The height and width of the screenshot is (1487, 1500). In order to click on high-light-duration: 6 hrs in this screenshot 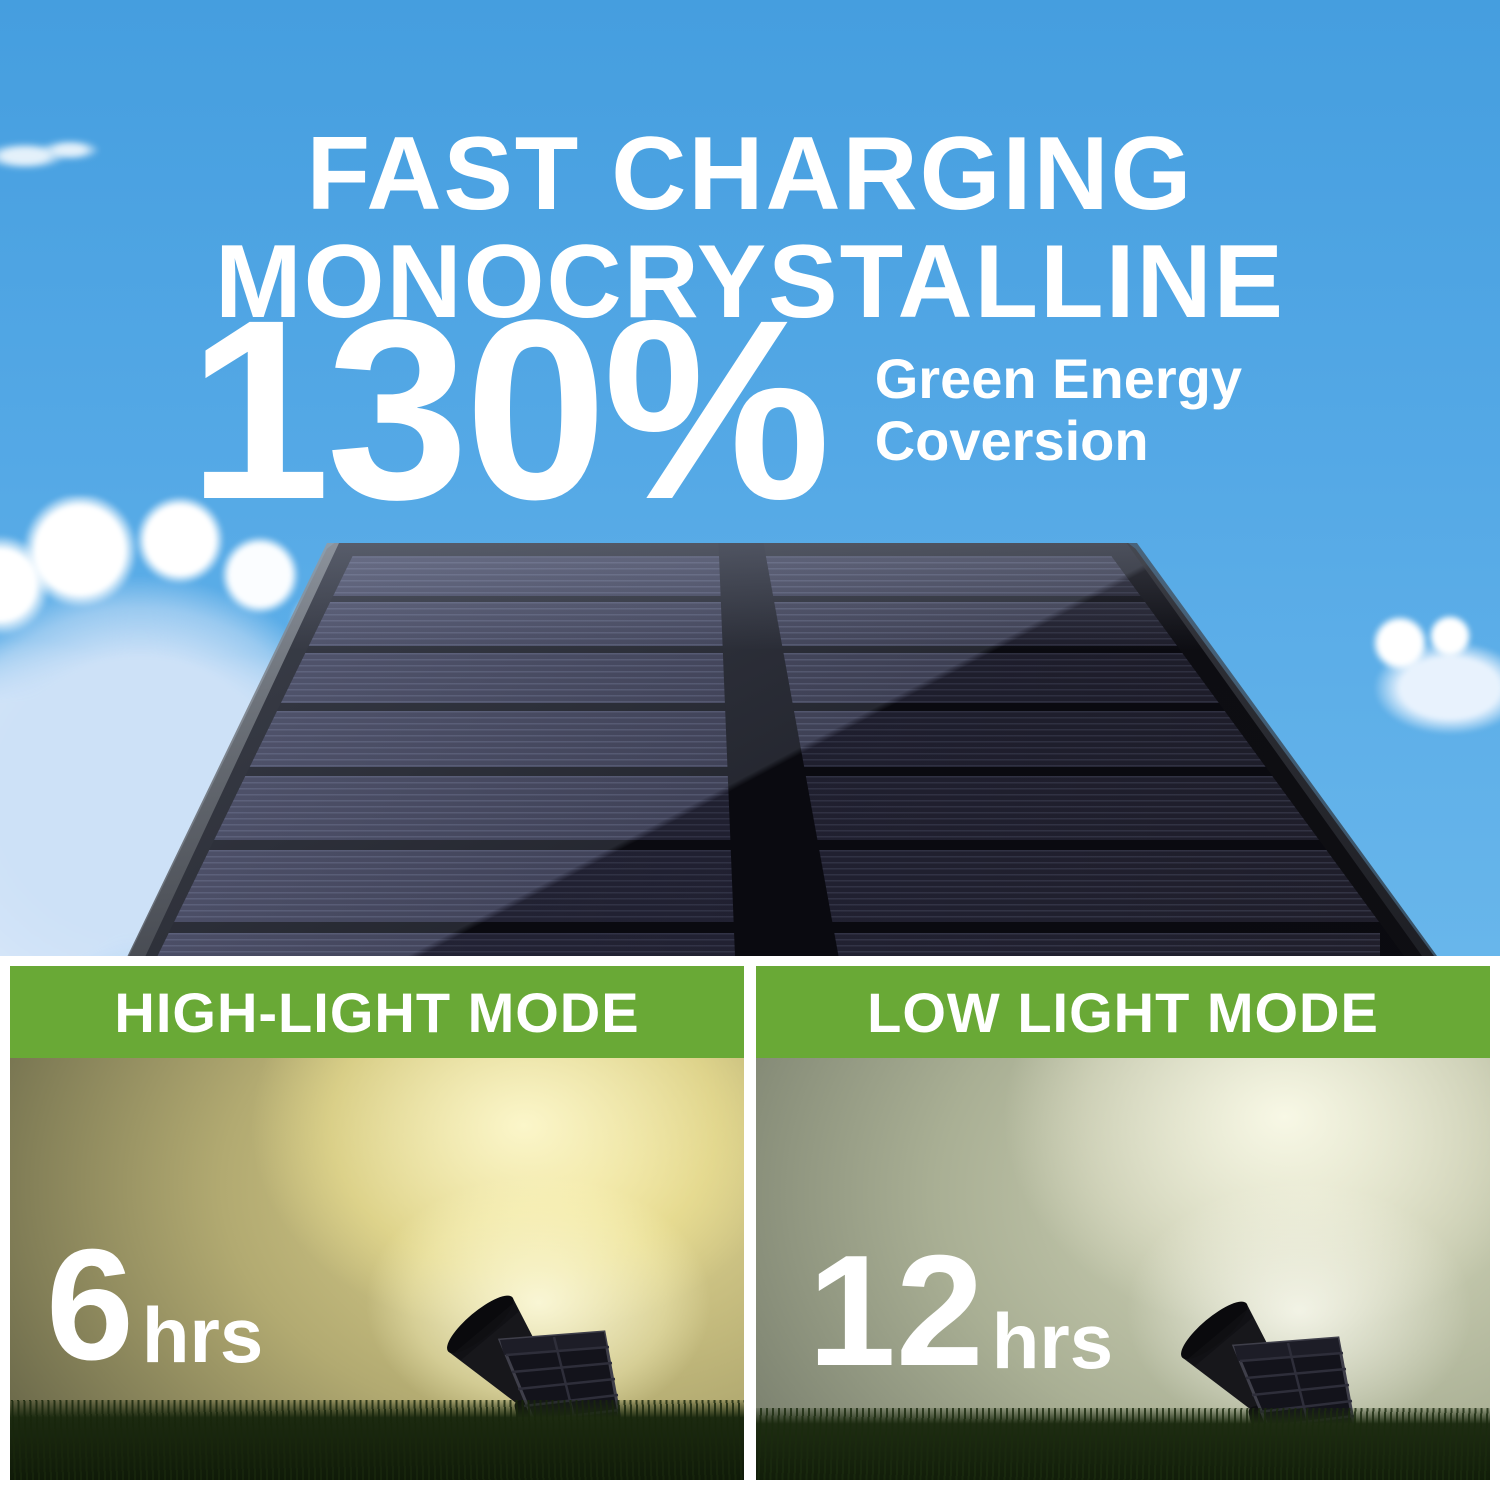, I will do `click(154, 1305)`.